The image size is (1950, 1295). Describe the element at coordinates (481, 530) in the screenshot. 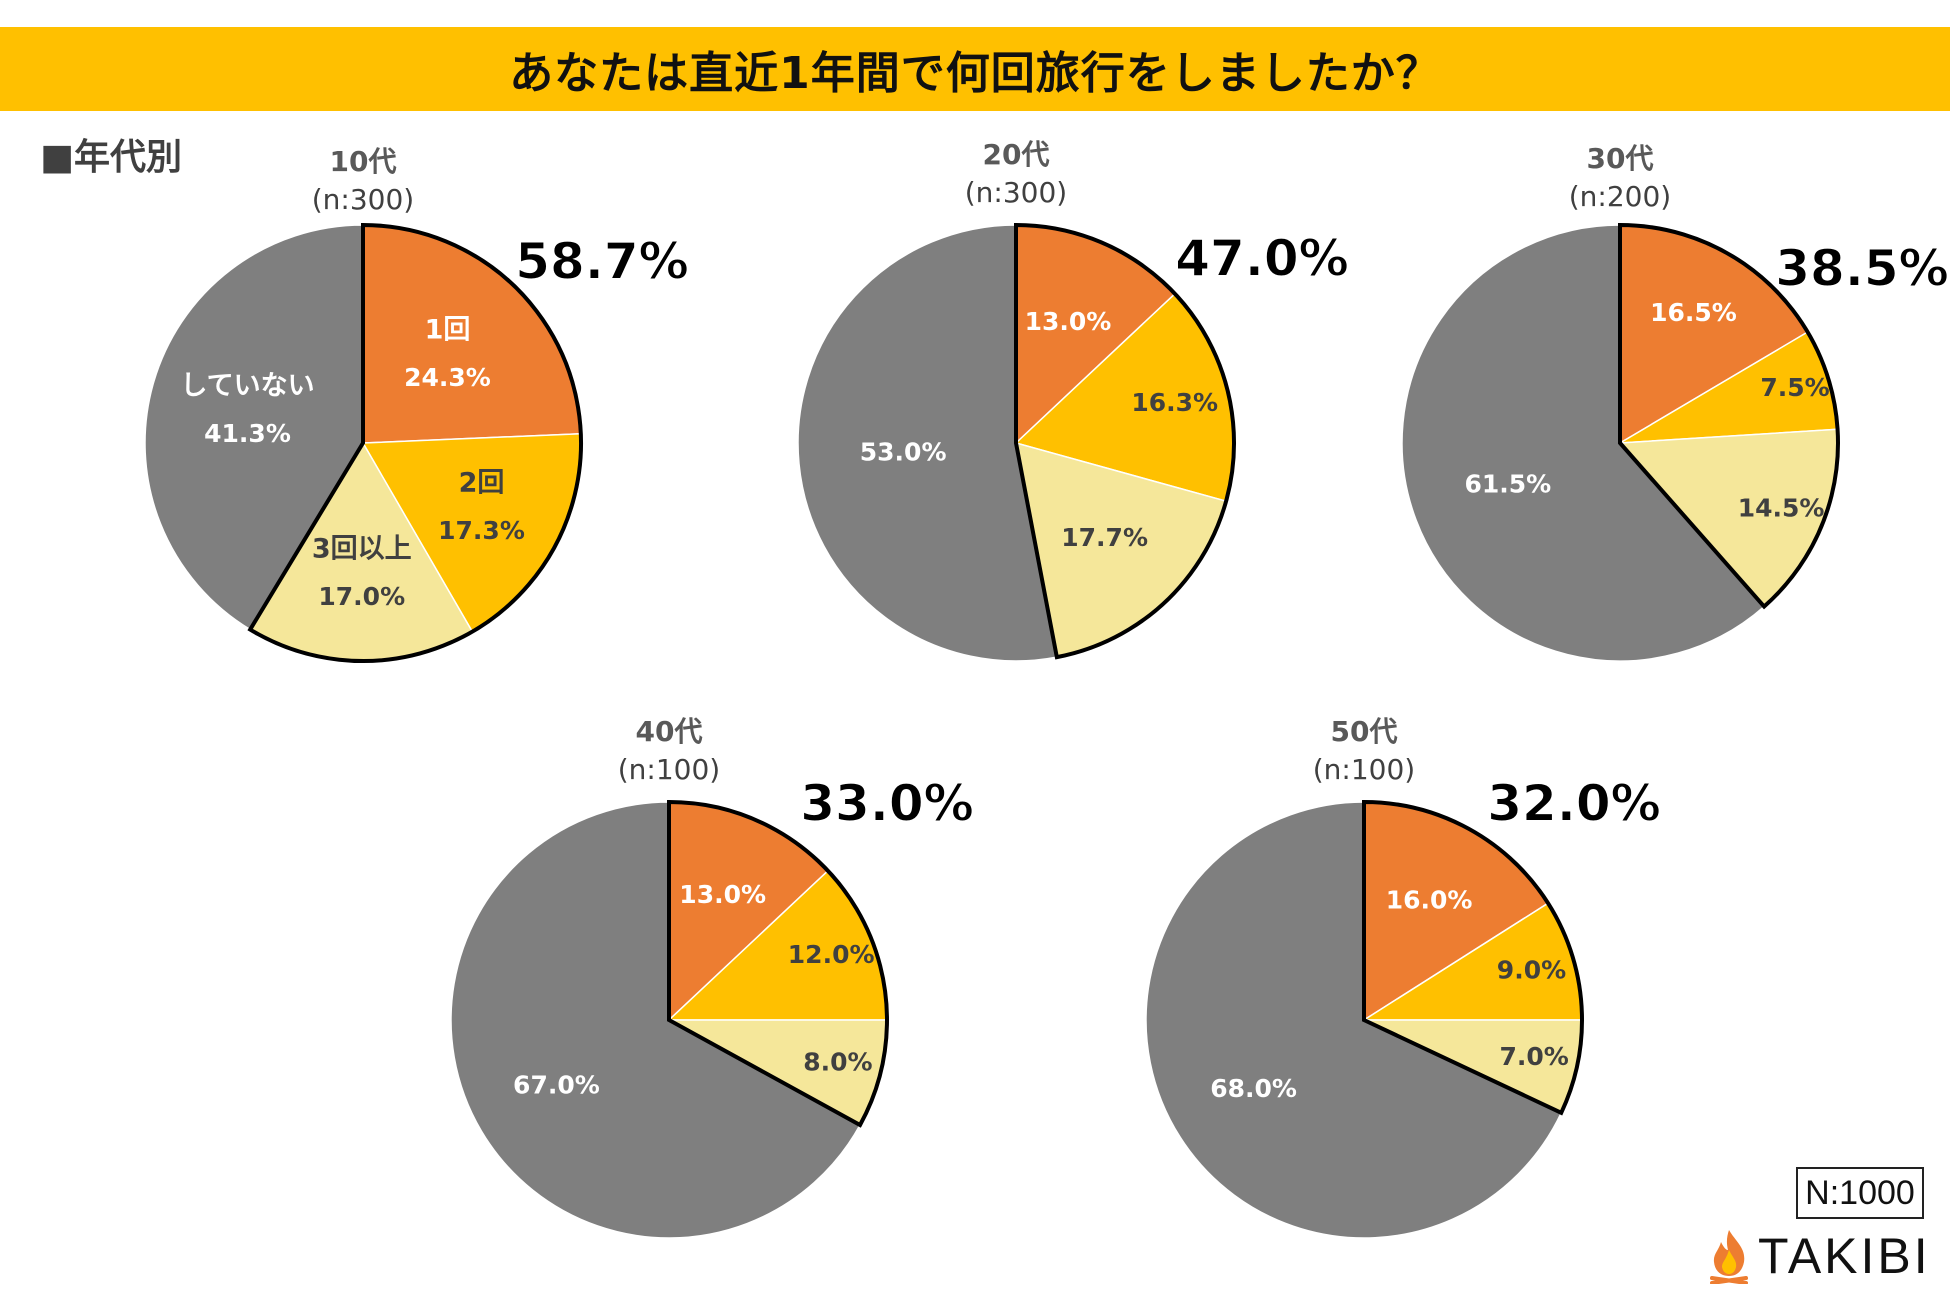

I see `slice-value-label: 17.3%` at that location.